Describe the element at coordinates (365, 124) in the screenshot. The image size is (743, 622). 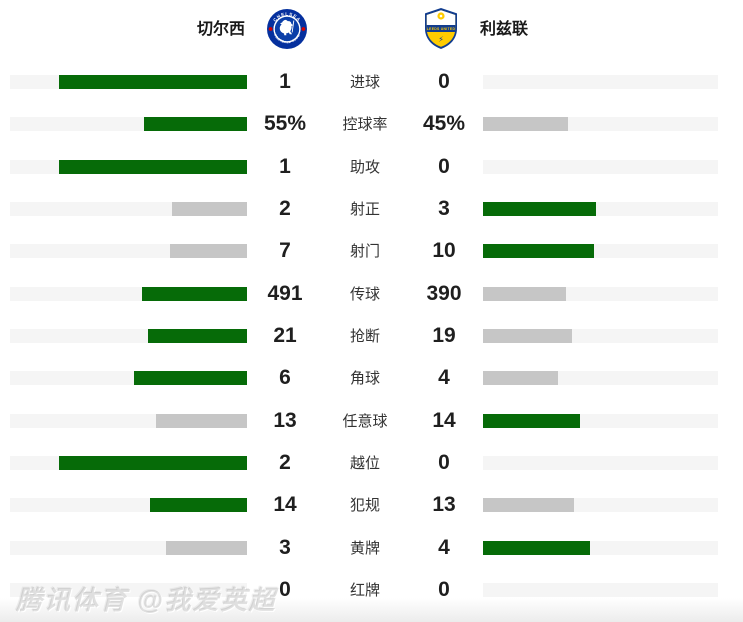
I see `stat-label: 控球率` at that location.